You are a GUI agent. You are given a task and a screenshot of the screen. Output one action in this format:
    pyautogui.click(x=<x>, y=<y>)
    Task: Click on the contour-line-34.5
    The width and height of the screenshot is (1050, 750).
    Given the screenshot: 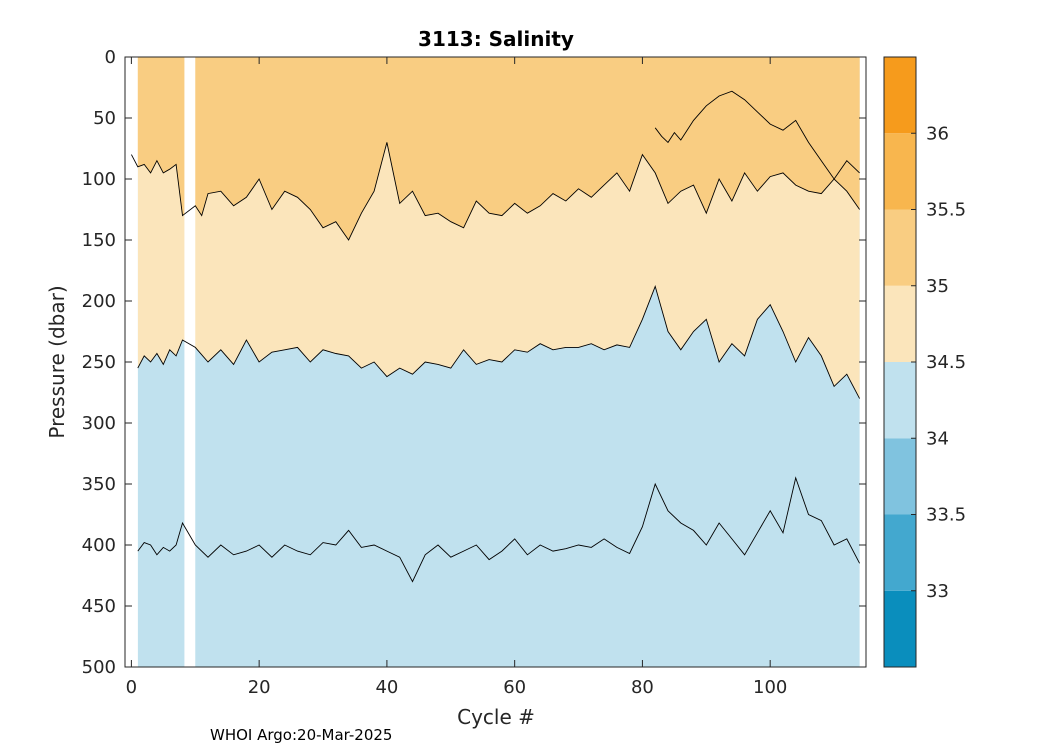 What is the action you would take?
    pyautogui.click(x=498, y=341)
    